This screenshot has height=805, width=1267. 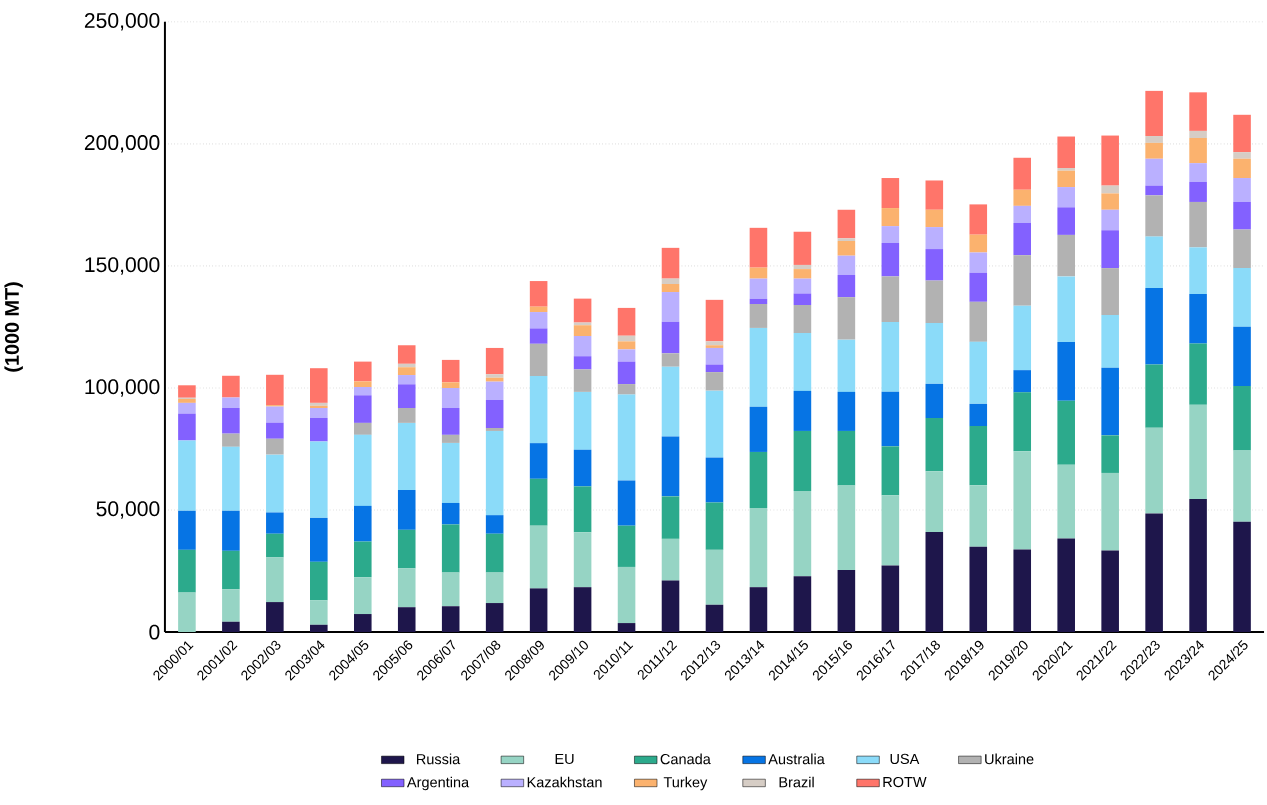 I want to click on legend-label: ROTW, so click(x=905, y=782).